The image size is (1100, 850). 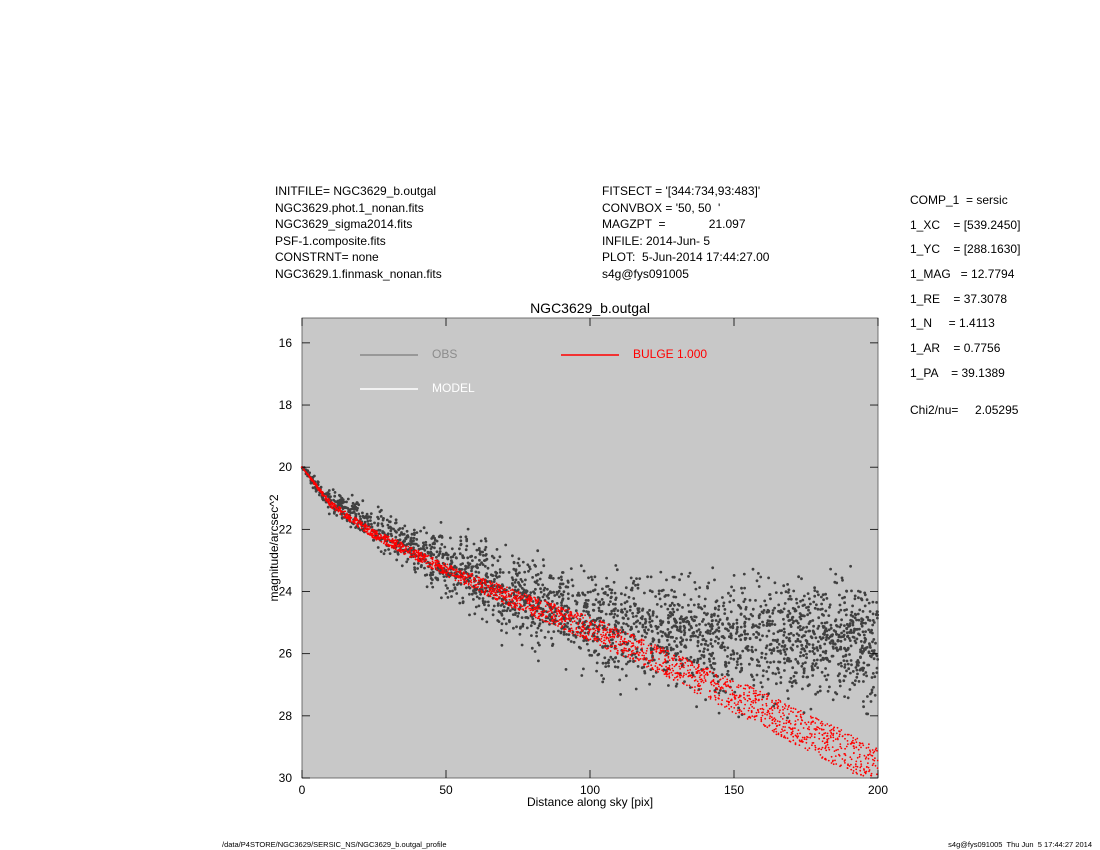 I want to click on y-tick-label: 18, so click(x=286, y=405).